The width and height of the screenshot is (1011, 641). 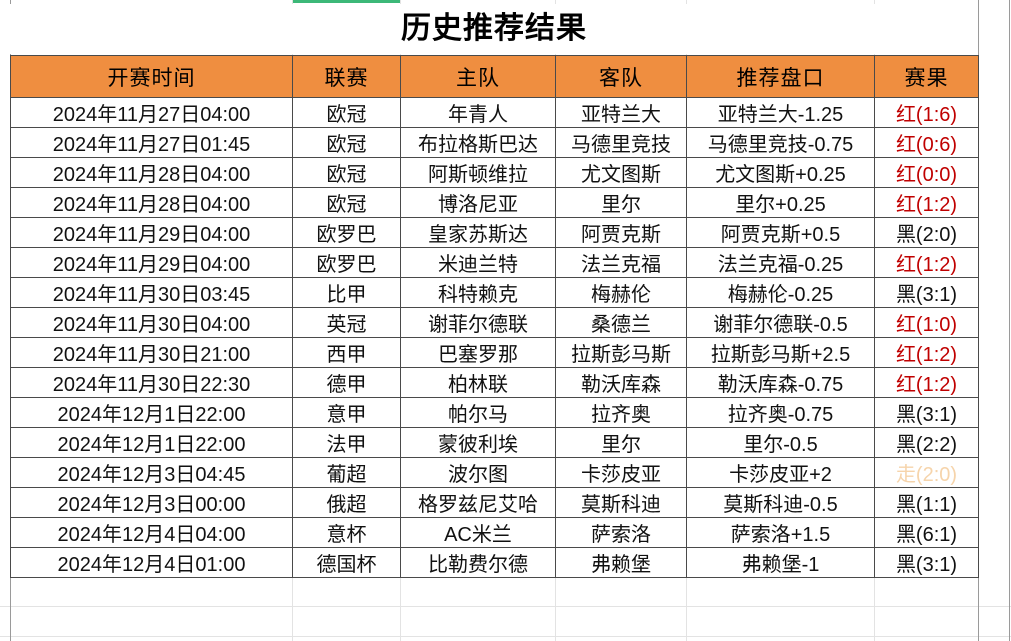 What do you see at coordinates (151, 322) in the screenshot?
I see `cell-start-time: 2024年11月30日04:00` at bounding box center [151, 322].